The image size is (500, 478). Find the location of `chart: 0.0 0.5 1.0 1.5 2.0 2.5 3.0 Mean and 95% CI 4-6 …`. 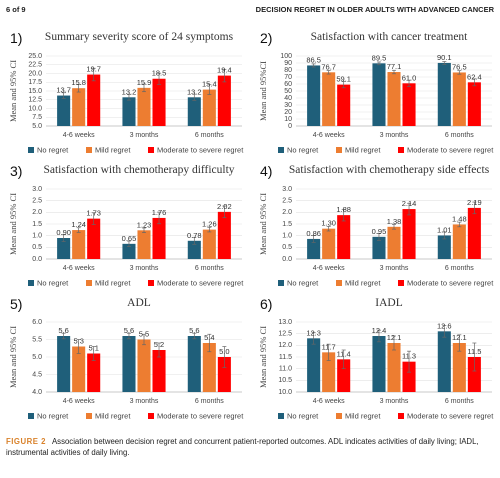

chart: 0.0 0.5 1.0 1.5 2.0 2.5 3.0 Mean and 95% CI 4-6 … is located at coordinates (376, 237).